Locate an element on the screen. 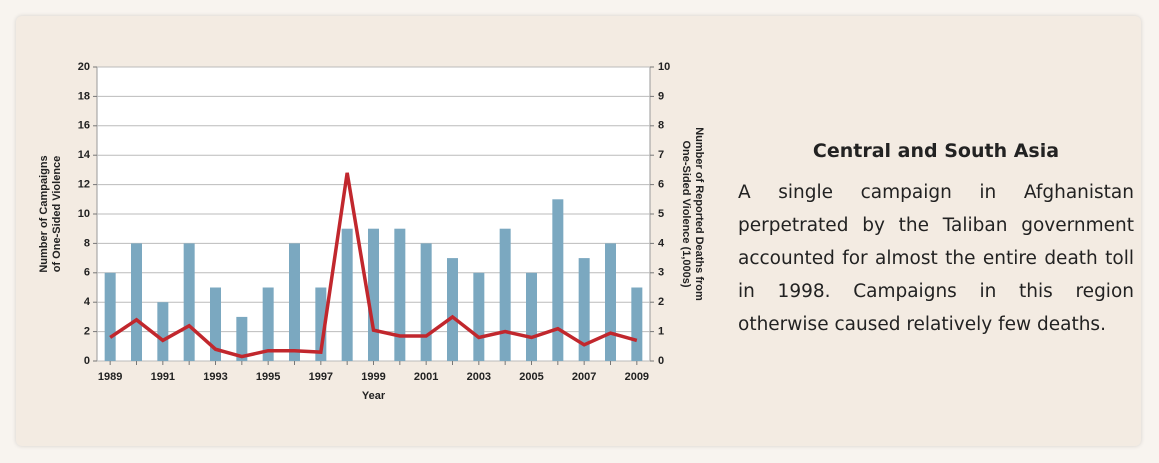 The height and width of the screenshot is (463, 1159). x-tick-label: 1995 is located at coordinates (268, 377).